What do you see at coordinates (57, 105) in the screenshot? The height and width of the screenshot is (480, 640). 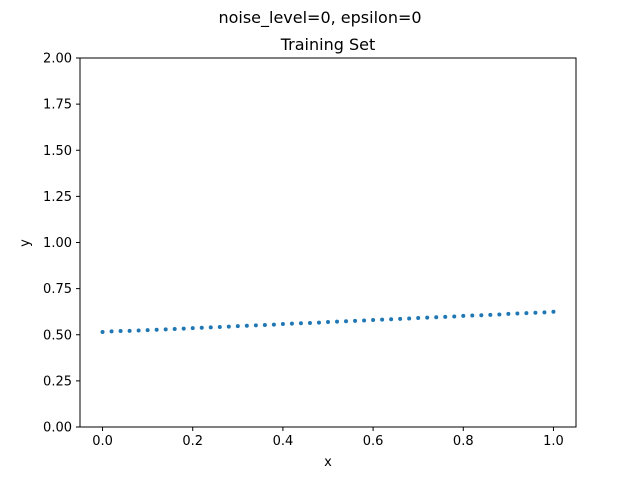 I see `y-tick-label: 1.75` at bounding box center [57, 105].